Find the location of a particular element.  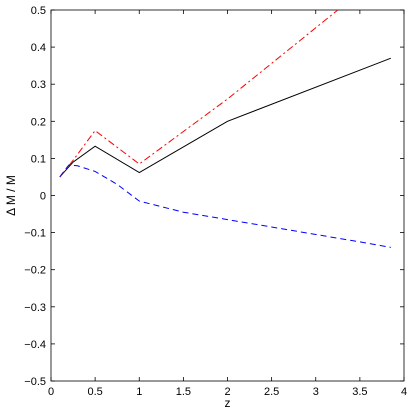

x-axis-label: z is located at coordinates (228, 403).